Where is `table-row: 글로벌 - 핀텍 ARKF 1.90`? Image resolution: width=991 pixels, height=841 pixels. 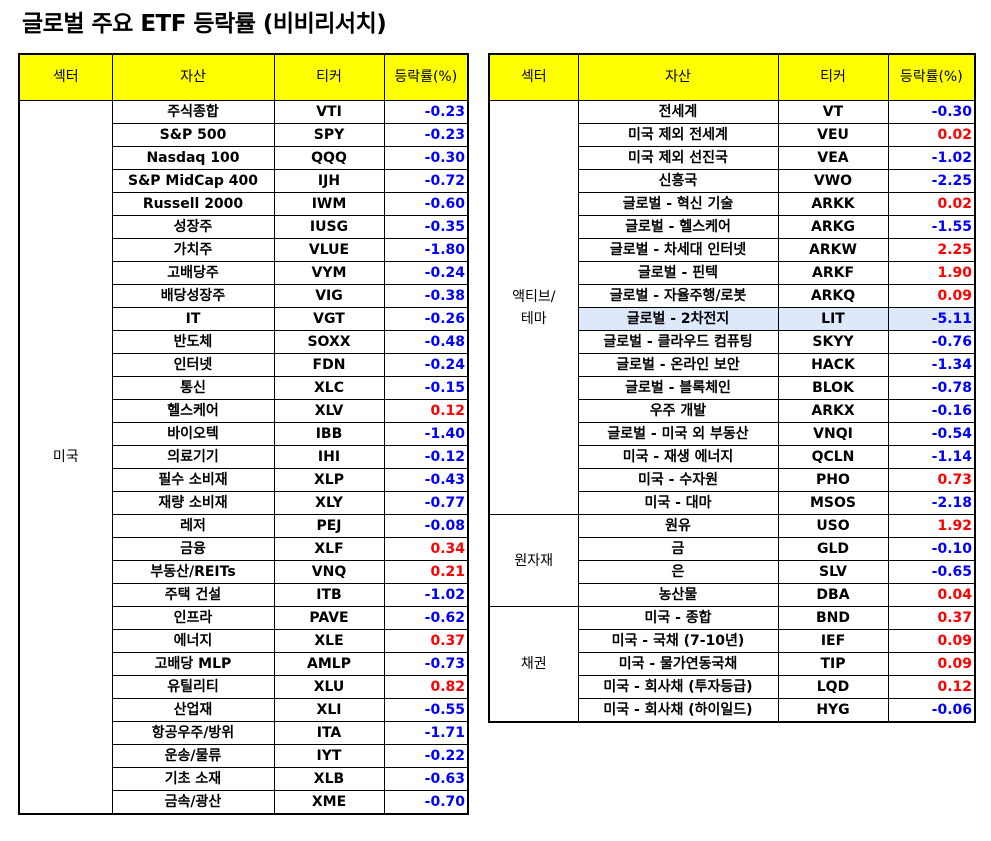 table-row: 글로벌 - 핀텍 ARKF 1.90 is located at coordinates (732, 273).